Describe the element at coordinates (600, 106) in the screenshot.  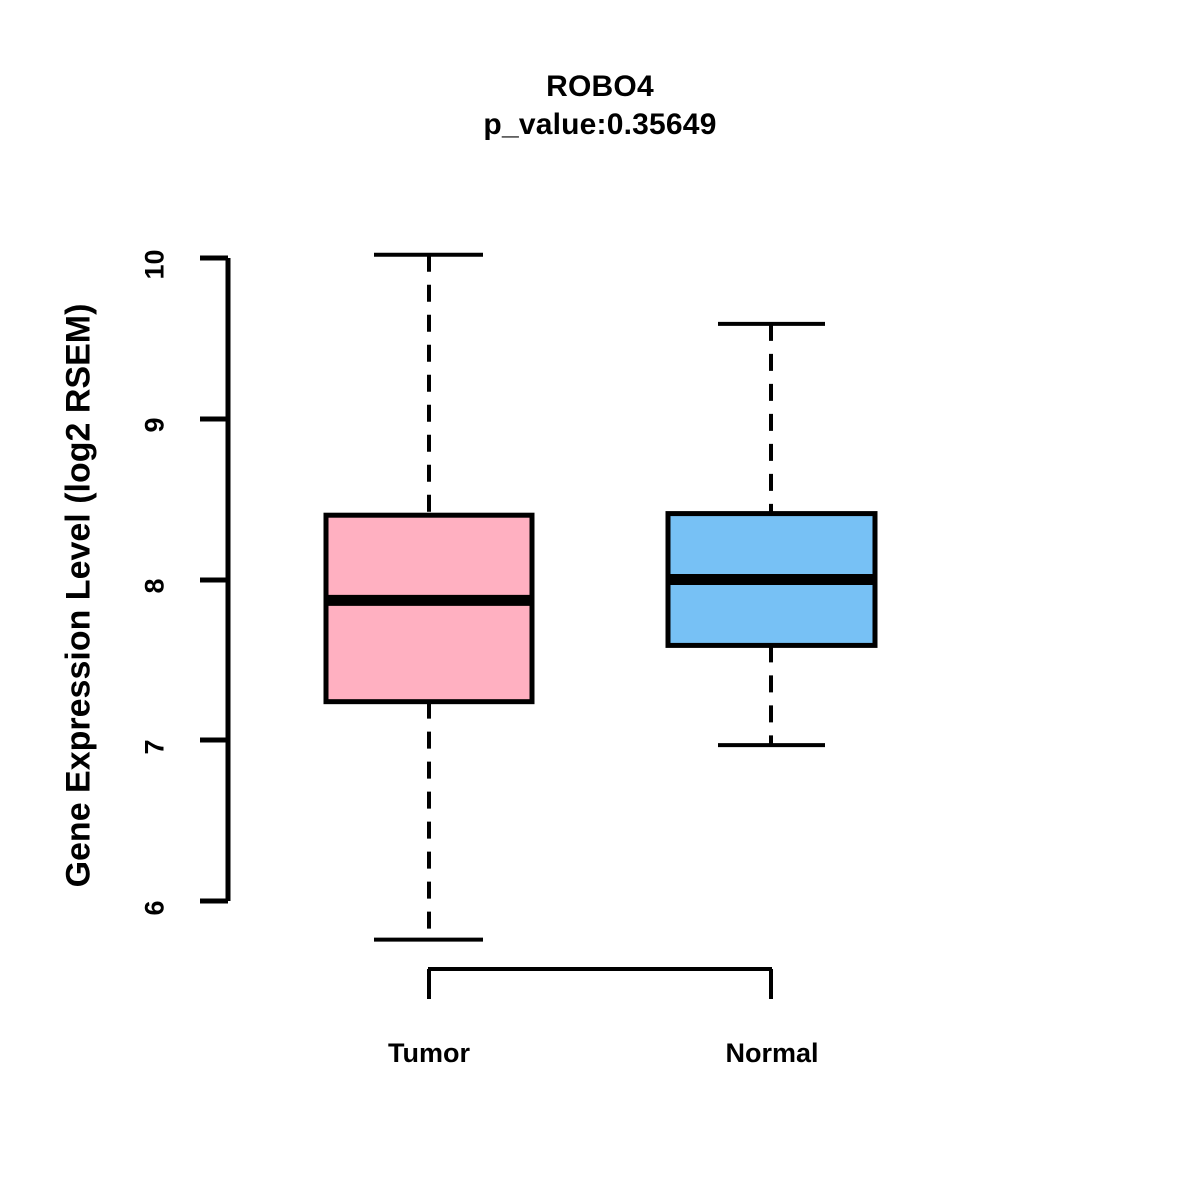
I see `chart-title-block: ROBO4 p_value:0.35649` at that location.